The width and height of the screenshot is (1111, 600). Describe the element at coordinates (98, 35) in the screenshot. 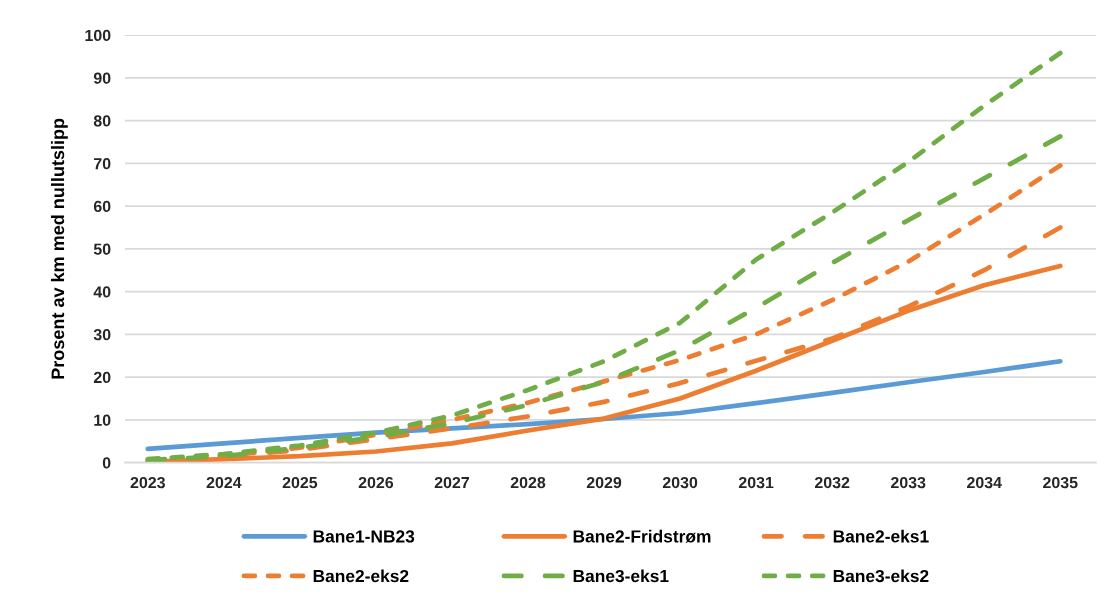

I see `y-tick-label: 100` at that location.